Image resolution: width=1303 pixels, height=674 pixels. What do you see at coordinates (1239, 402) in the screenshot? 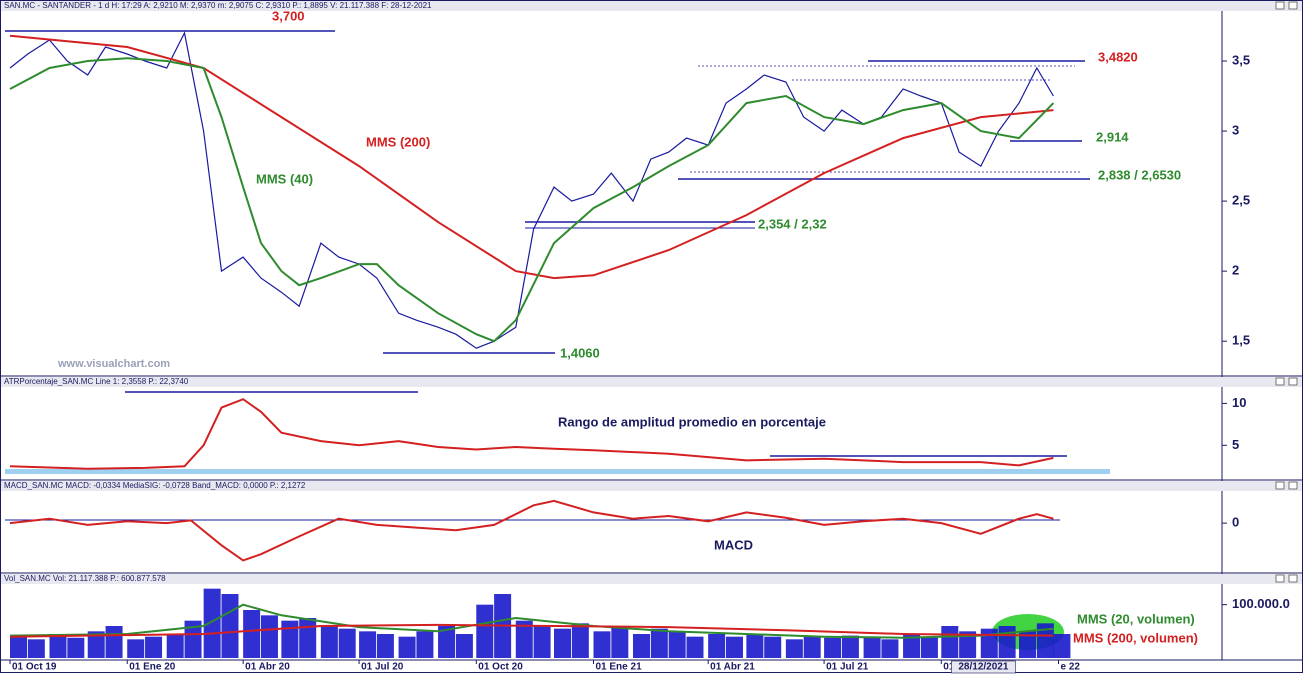
I see `y-tick-label: 10` at bounding box center [1239, 402].